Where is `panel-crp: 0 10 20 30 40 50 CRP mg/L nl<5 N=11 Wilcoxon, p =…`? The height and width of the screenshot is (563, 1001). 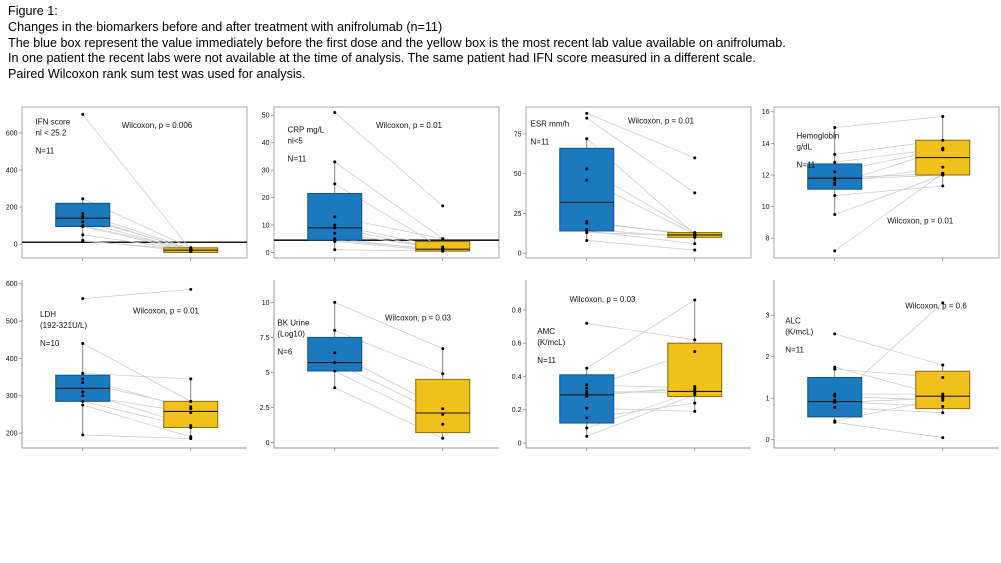 panel-crp: 0 10 20 30 40 50 CRP mg/L nl<5 N=11 Wilcoxon, p =… is located at coordinates (381, 183).